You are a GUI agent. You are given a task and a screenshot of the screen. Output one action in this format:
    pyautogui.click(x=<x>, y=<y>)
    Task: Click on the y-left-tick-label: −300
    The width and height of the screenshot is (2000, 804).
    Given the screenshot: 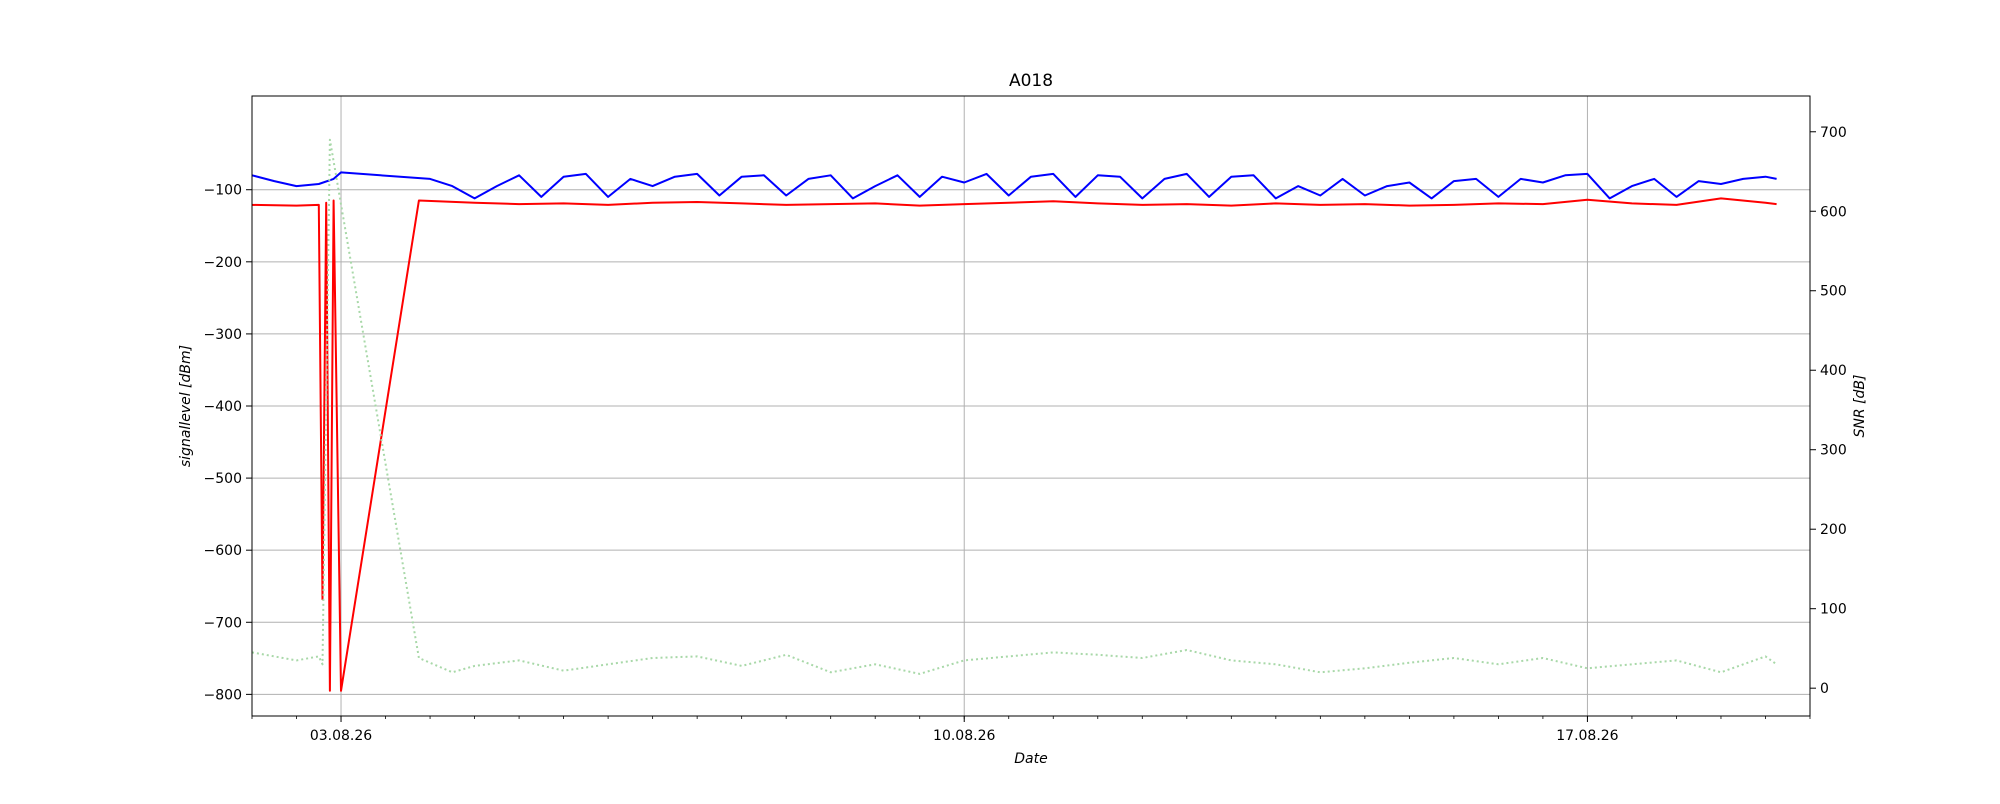 What is the action you would take?
    pyautogui.click(x=223, y=335)
    